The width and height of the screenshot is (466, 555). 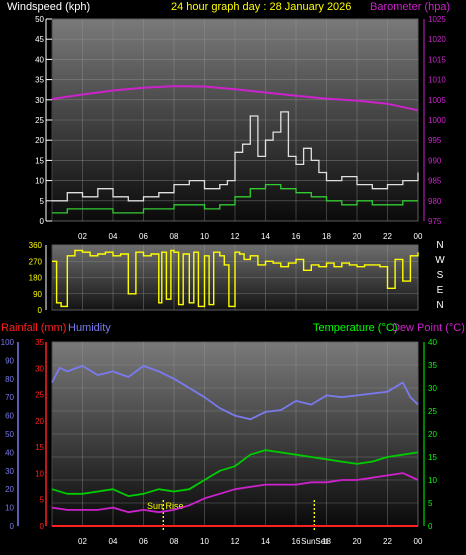 I want to click on barometer-tick-label: 1020, so click(x=437, y=39).